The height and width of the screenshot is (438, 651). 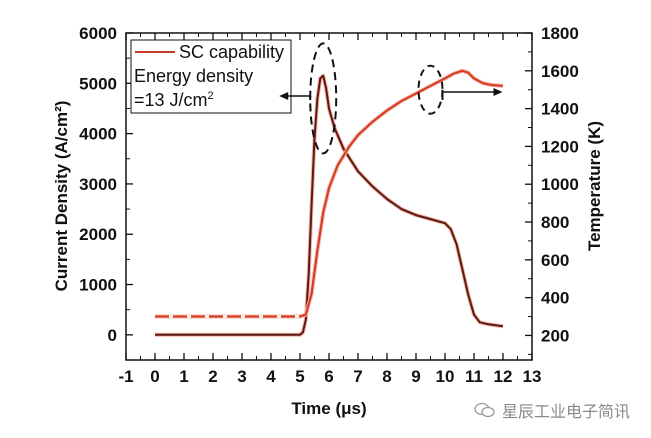 I want to click on x-tick-label: 9, so click(x=415, y=376).